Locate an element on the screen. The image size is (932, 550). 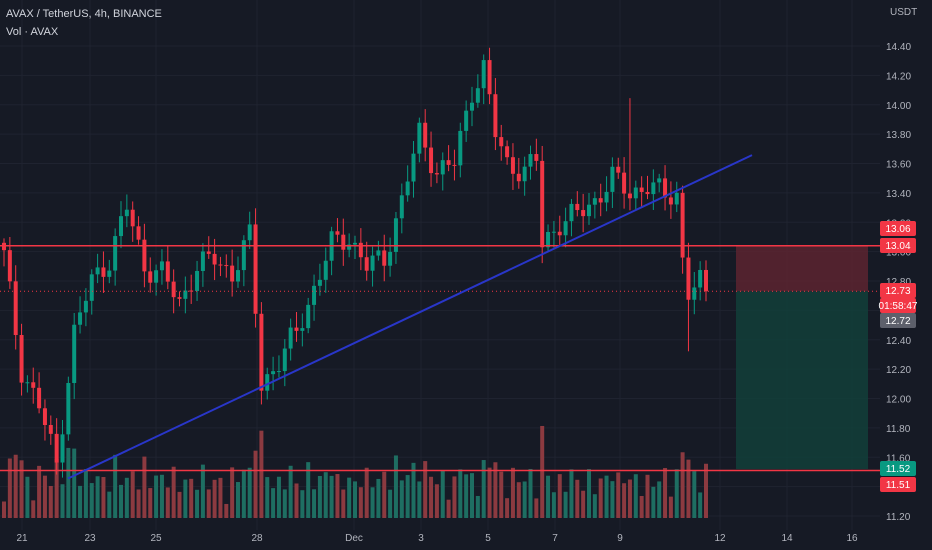
stop-loss-zone is located at coordinates (802, 268).